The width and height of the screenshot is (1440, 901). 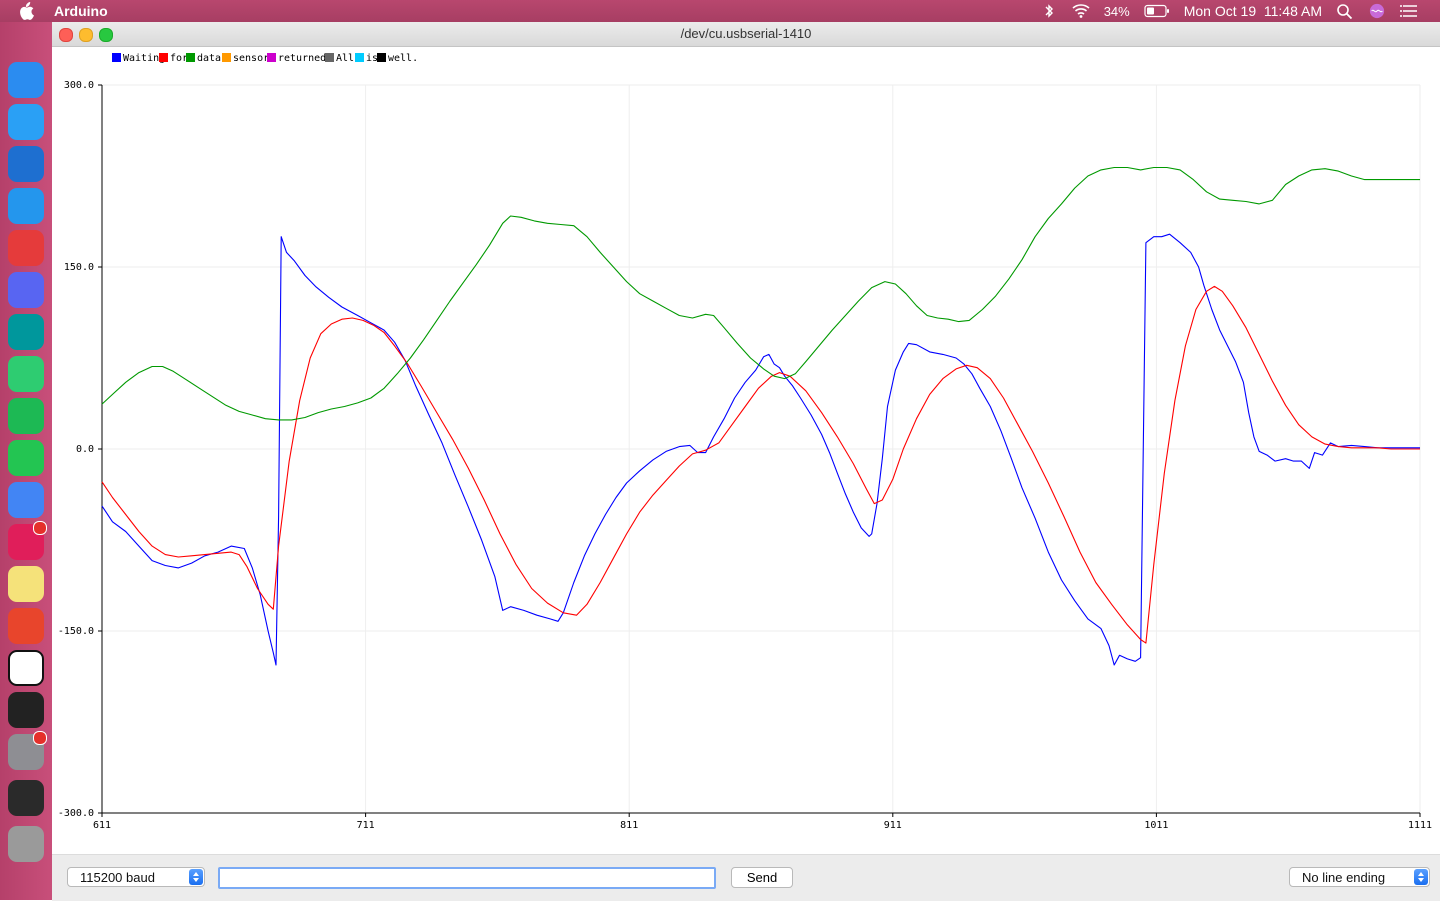 What do you see at coordinates (85, 449) in the screenshot?
I see `y-tick-label: 0.0` at bounding box center [85, 449].